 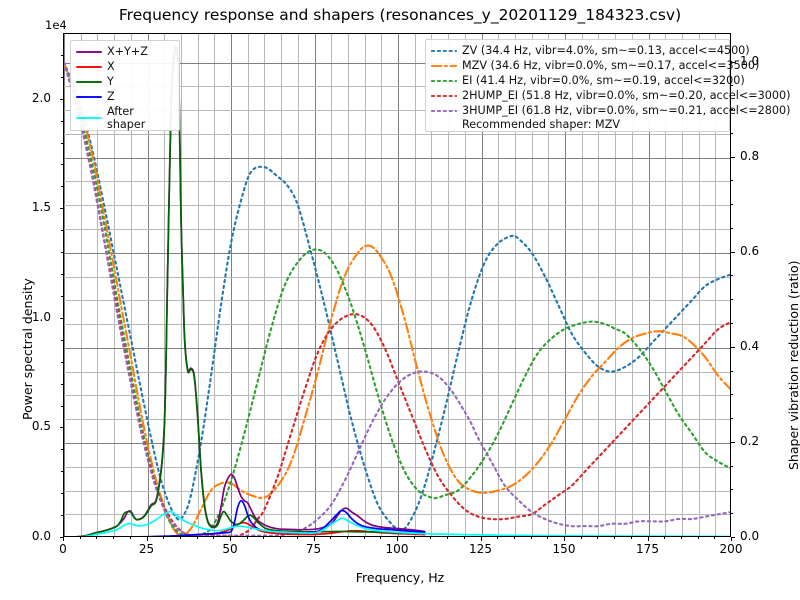 I want to click on y-tick-left: 2.0, so click(x=41, y=97).